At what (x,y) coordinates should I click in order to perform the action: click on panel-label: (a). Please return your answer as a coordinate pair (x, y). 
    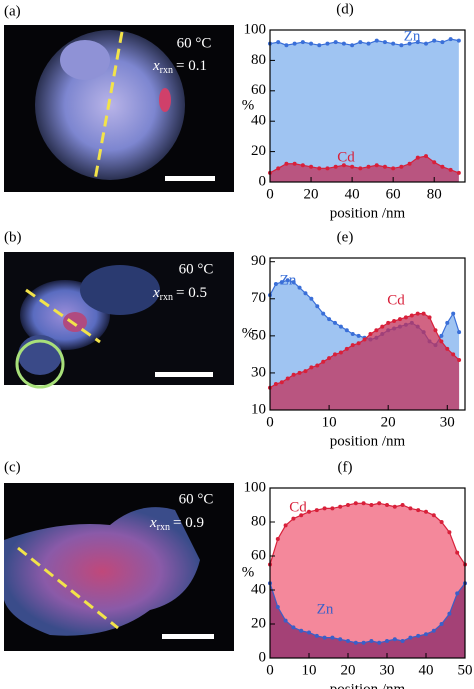
    Looking at the image, I should click on (12, 11).